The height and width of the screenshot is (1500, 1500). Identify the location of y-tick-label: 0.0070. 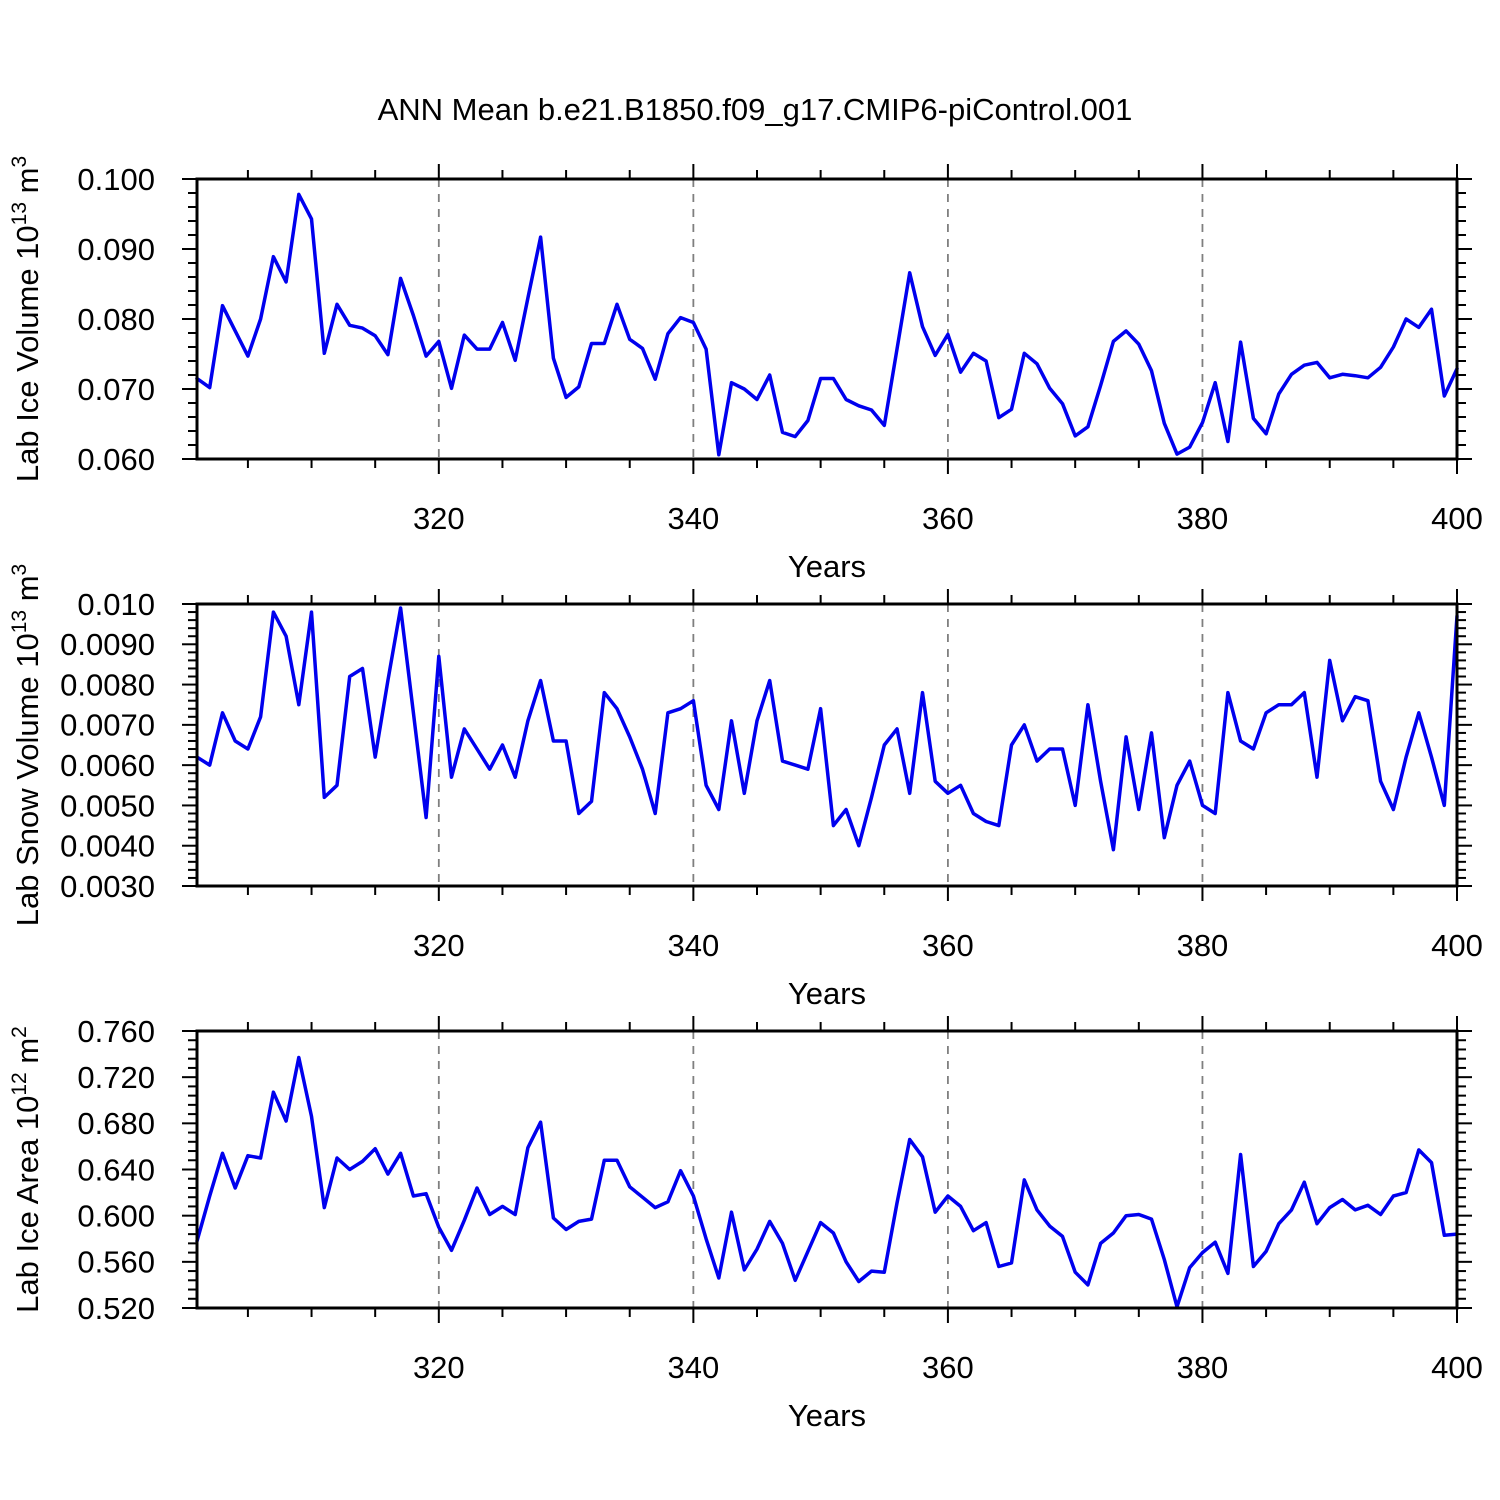
(107, 725).